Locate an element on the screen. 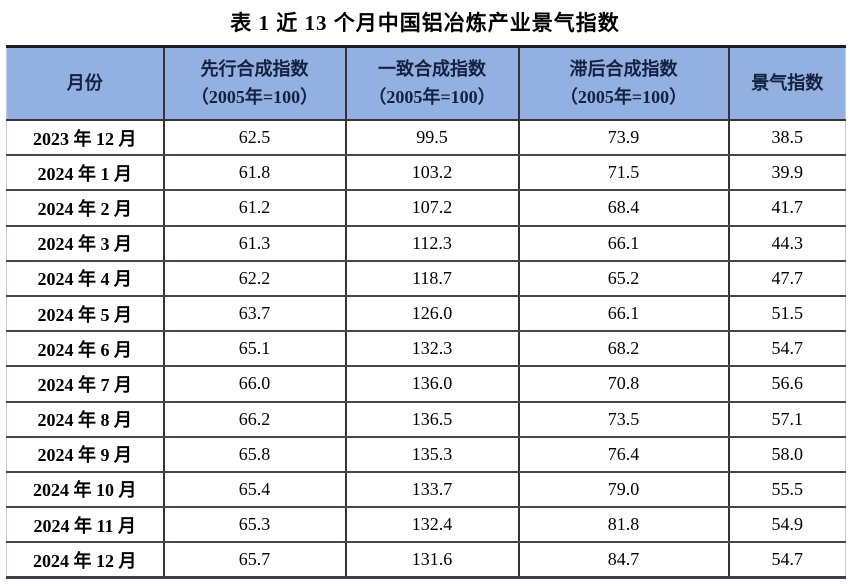 Image resolution: width=850 pixels, height=586 pixels. cell-leading-index: 66.0 is located at coordinates (254, 384).